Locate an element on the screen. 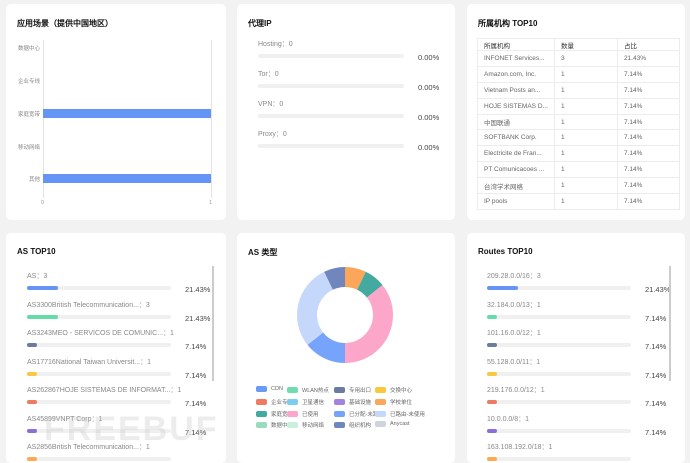  legend-item: CDN is located at coordinates (269, 389).